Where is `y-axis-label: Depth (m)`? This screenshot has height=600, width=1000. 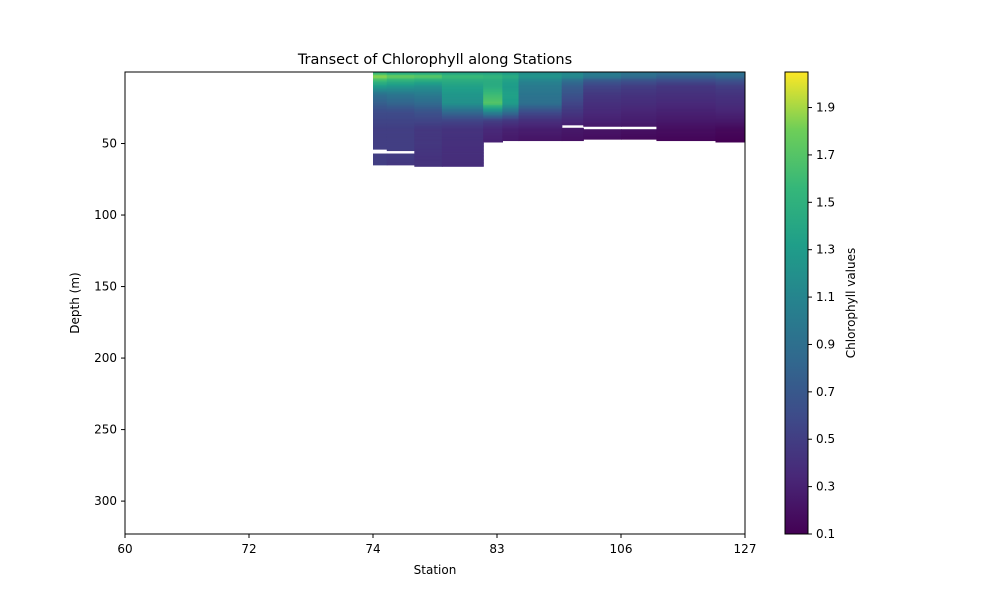 y-axis-label: Depth (m) is located at coordinates (75, 302).